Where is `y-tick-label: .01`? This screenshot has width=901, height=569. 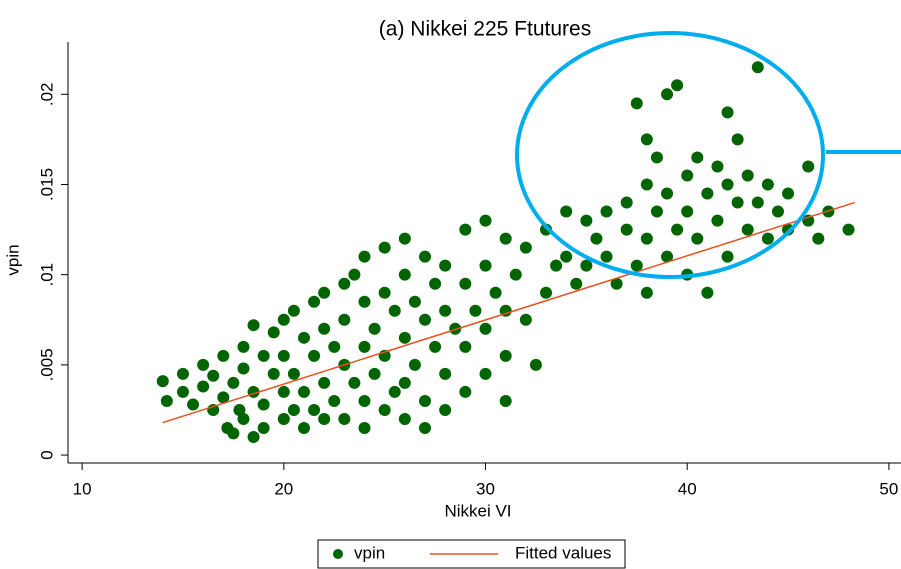
y-tick-label: .01 is located at coordinates (46, 275).